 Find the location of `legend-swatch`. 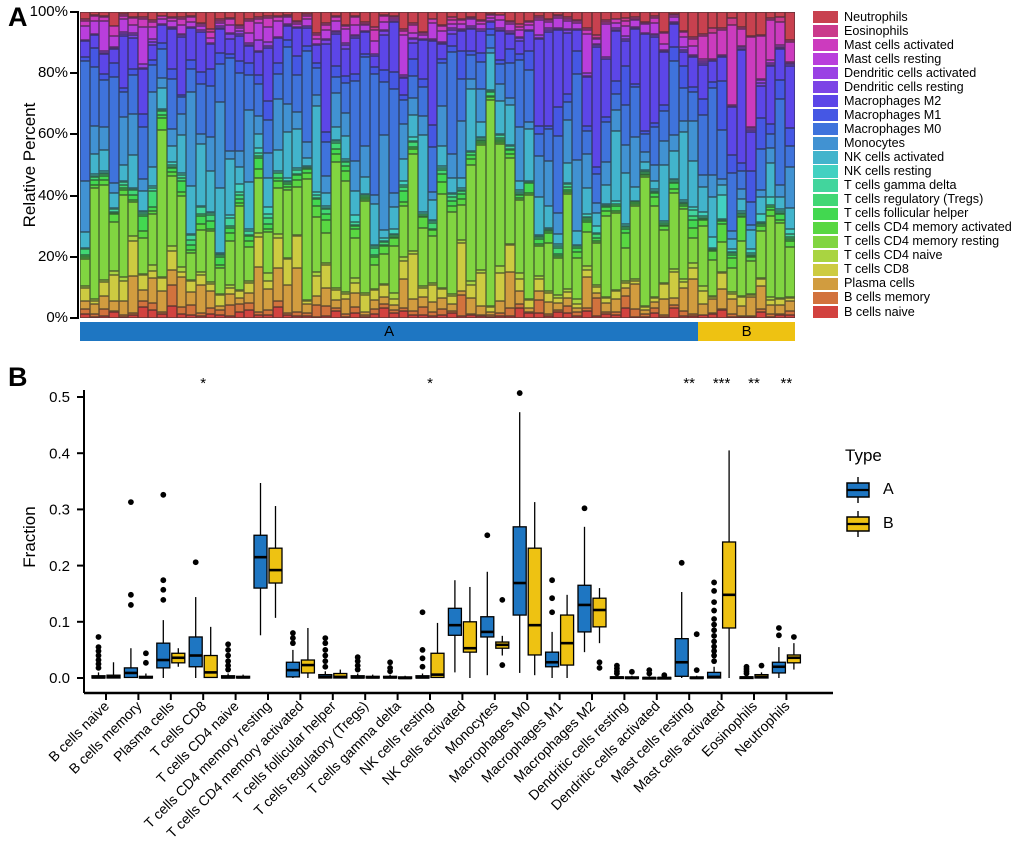

legend-swatch is located at coordinates (825, 157).